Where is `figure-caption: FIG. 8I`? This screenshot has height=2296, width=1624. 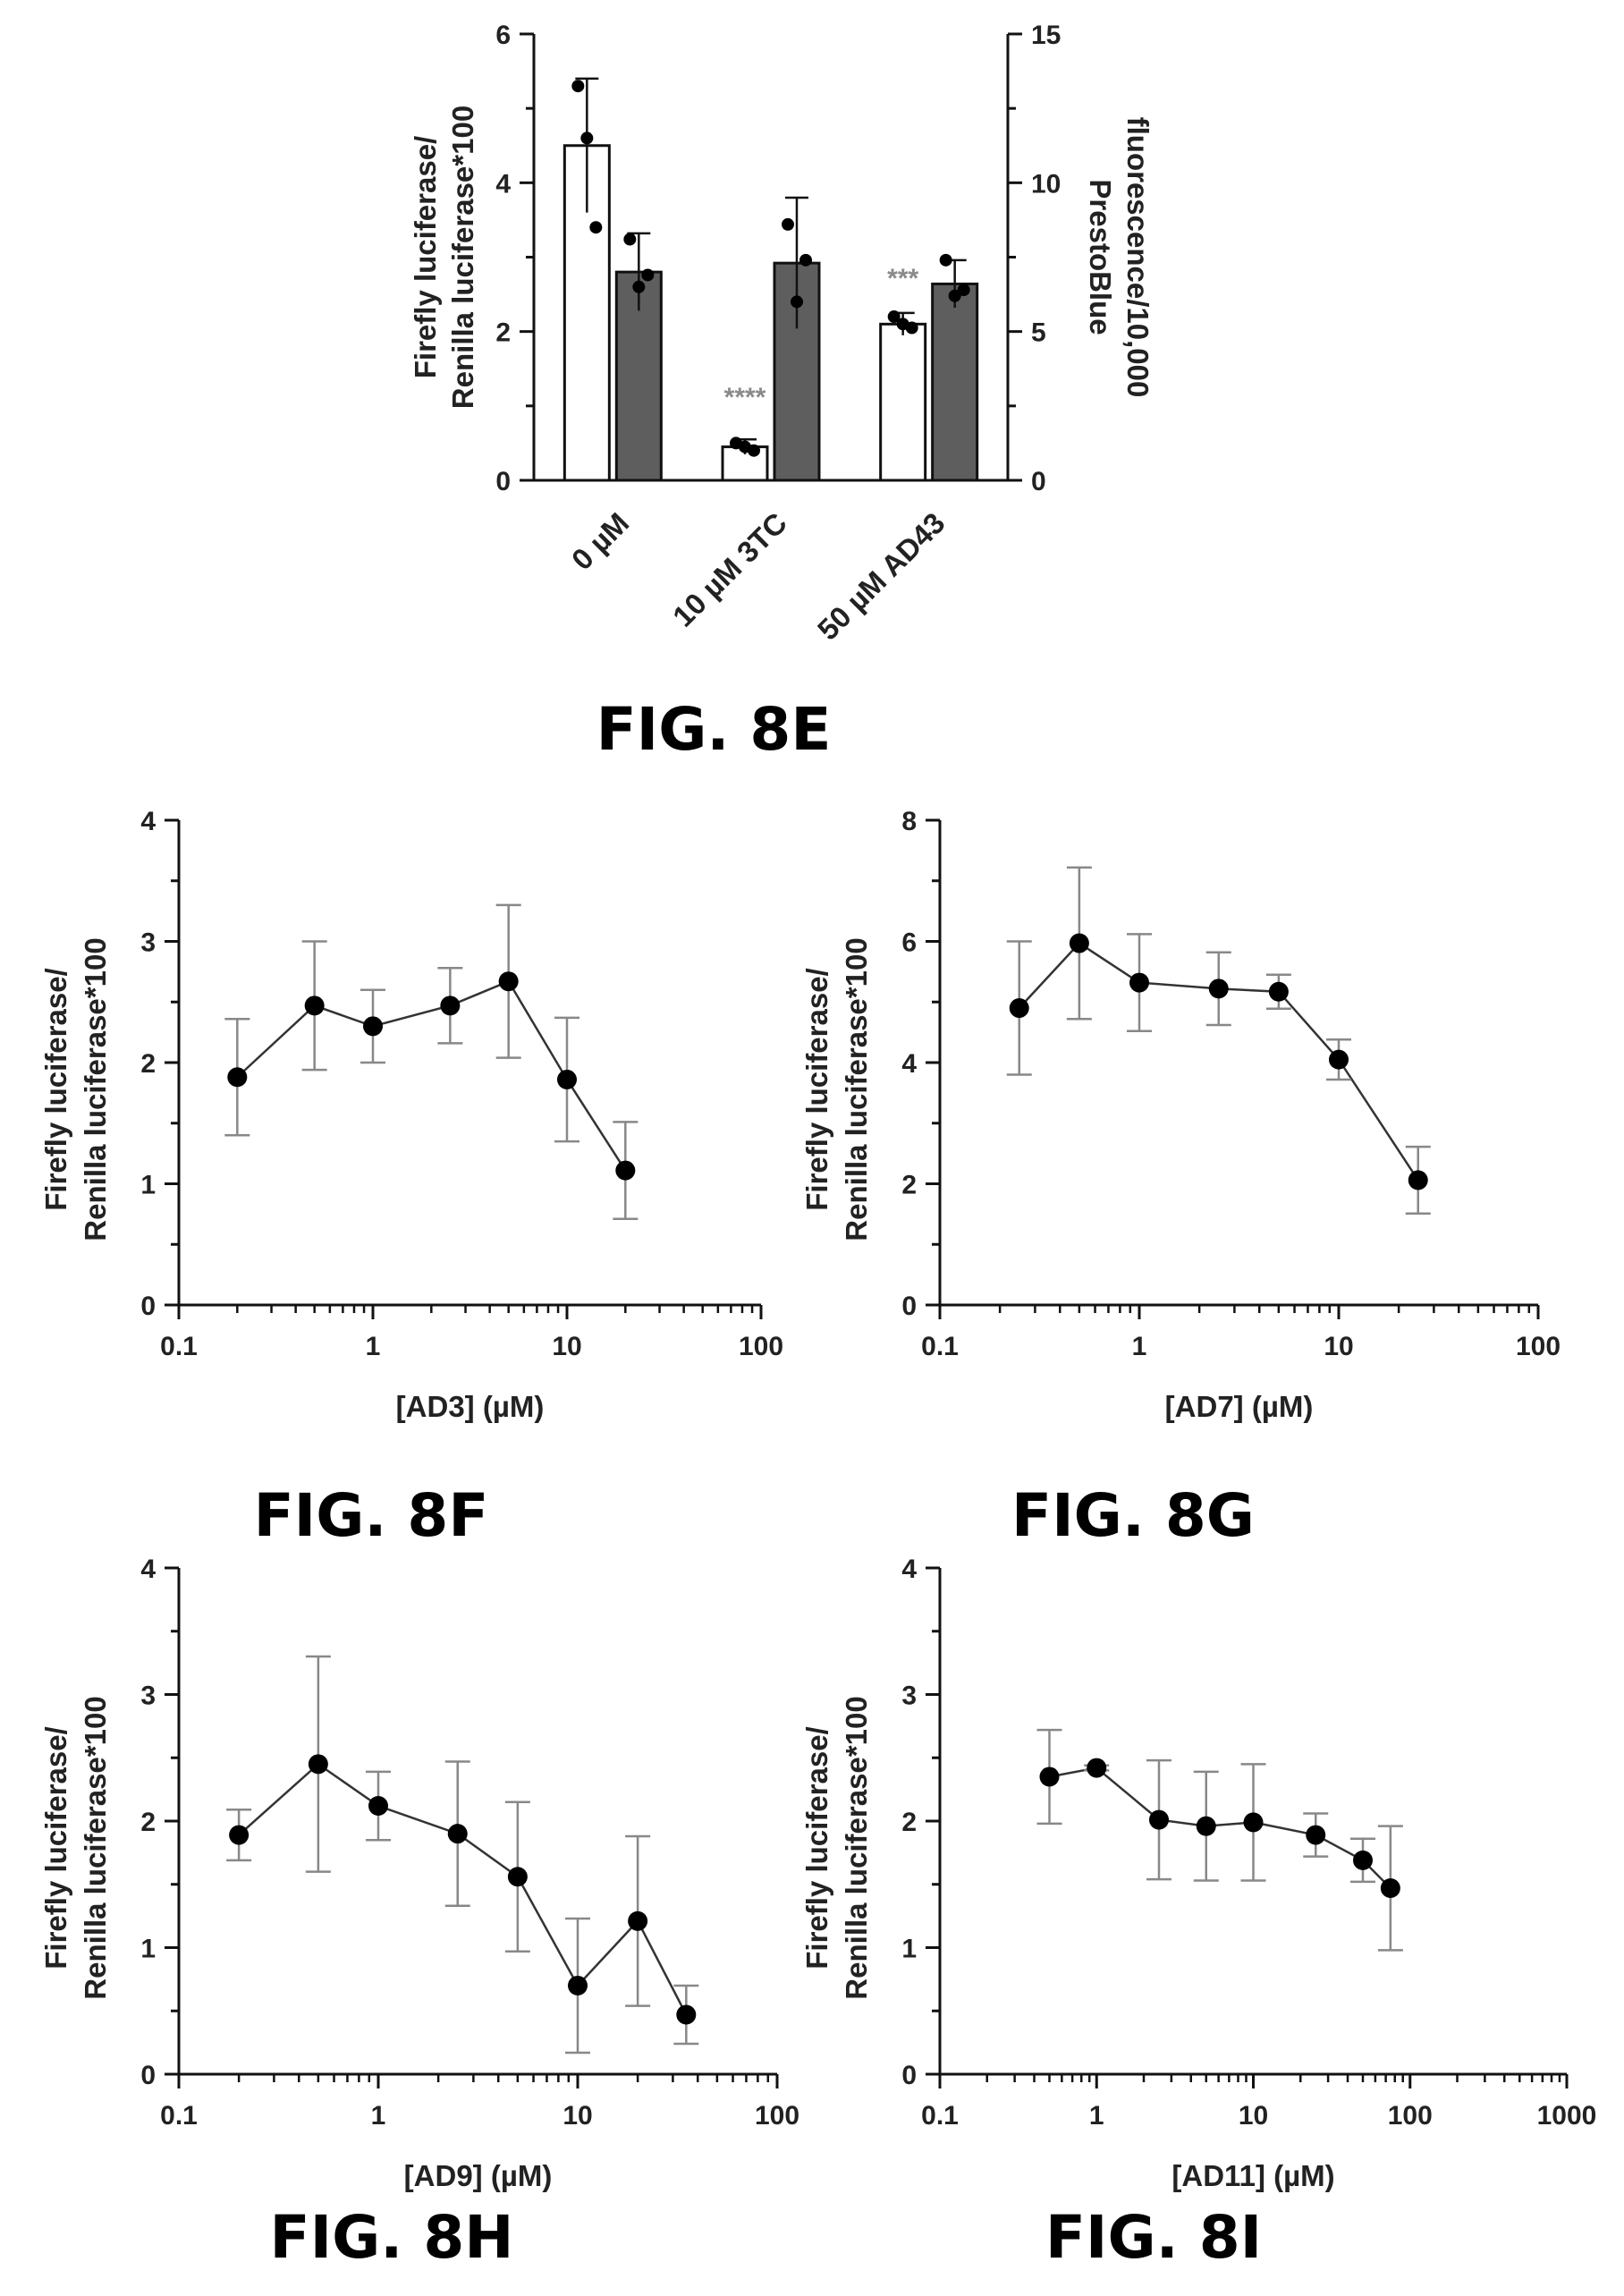
figure-caption: FIG. 8I is located at coordinates (1153, 2238).